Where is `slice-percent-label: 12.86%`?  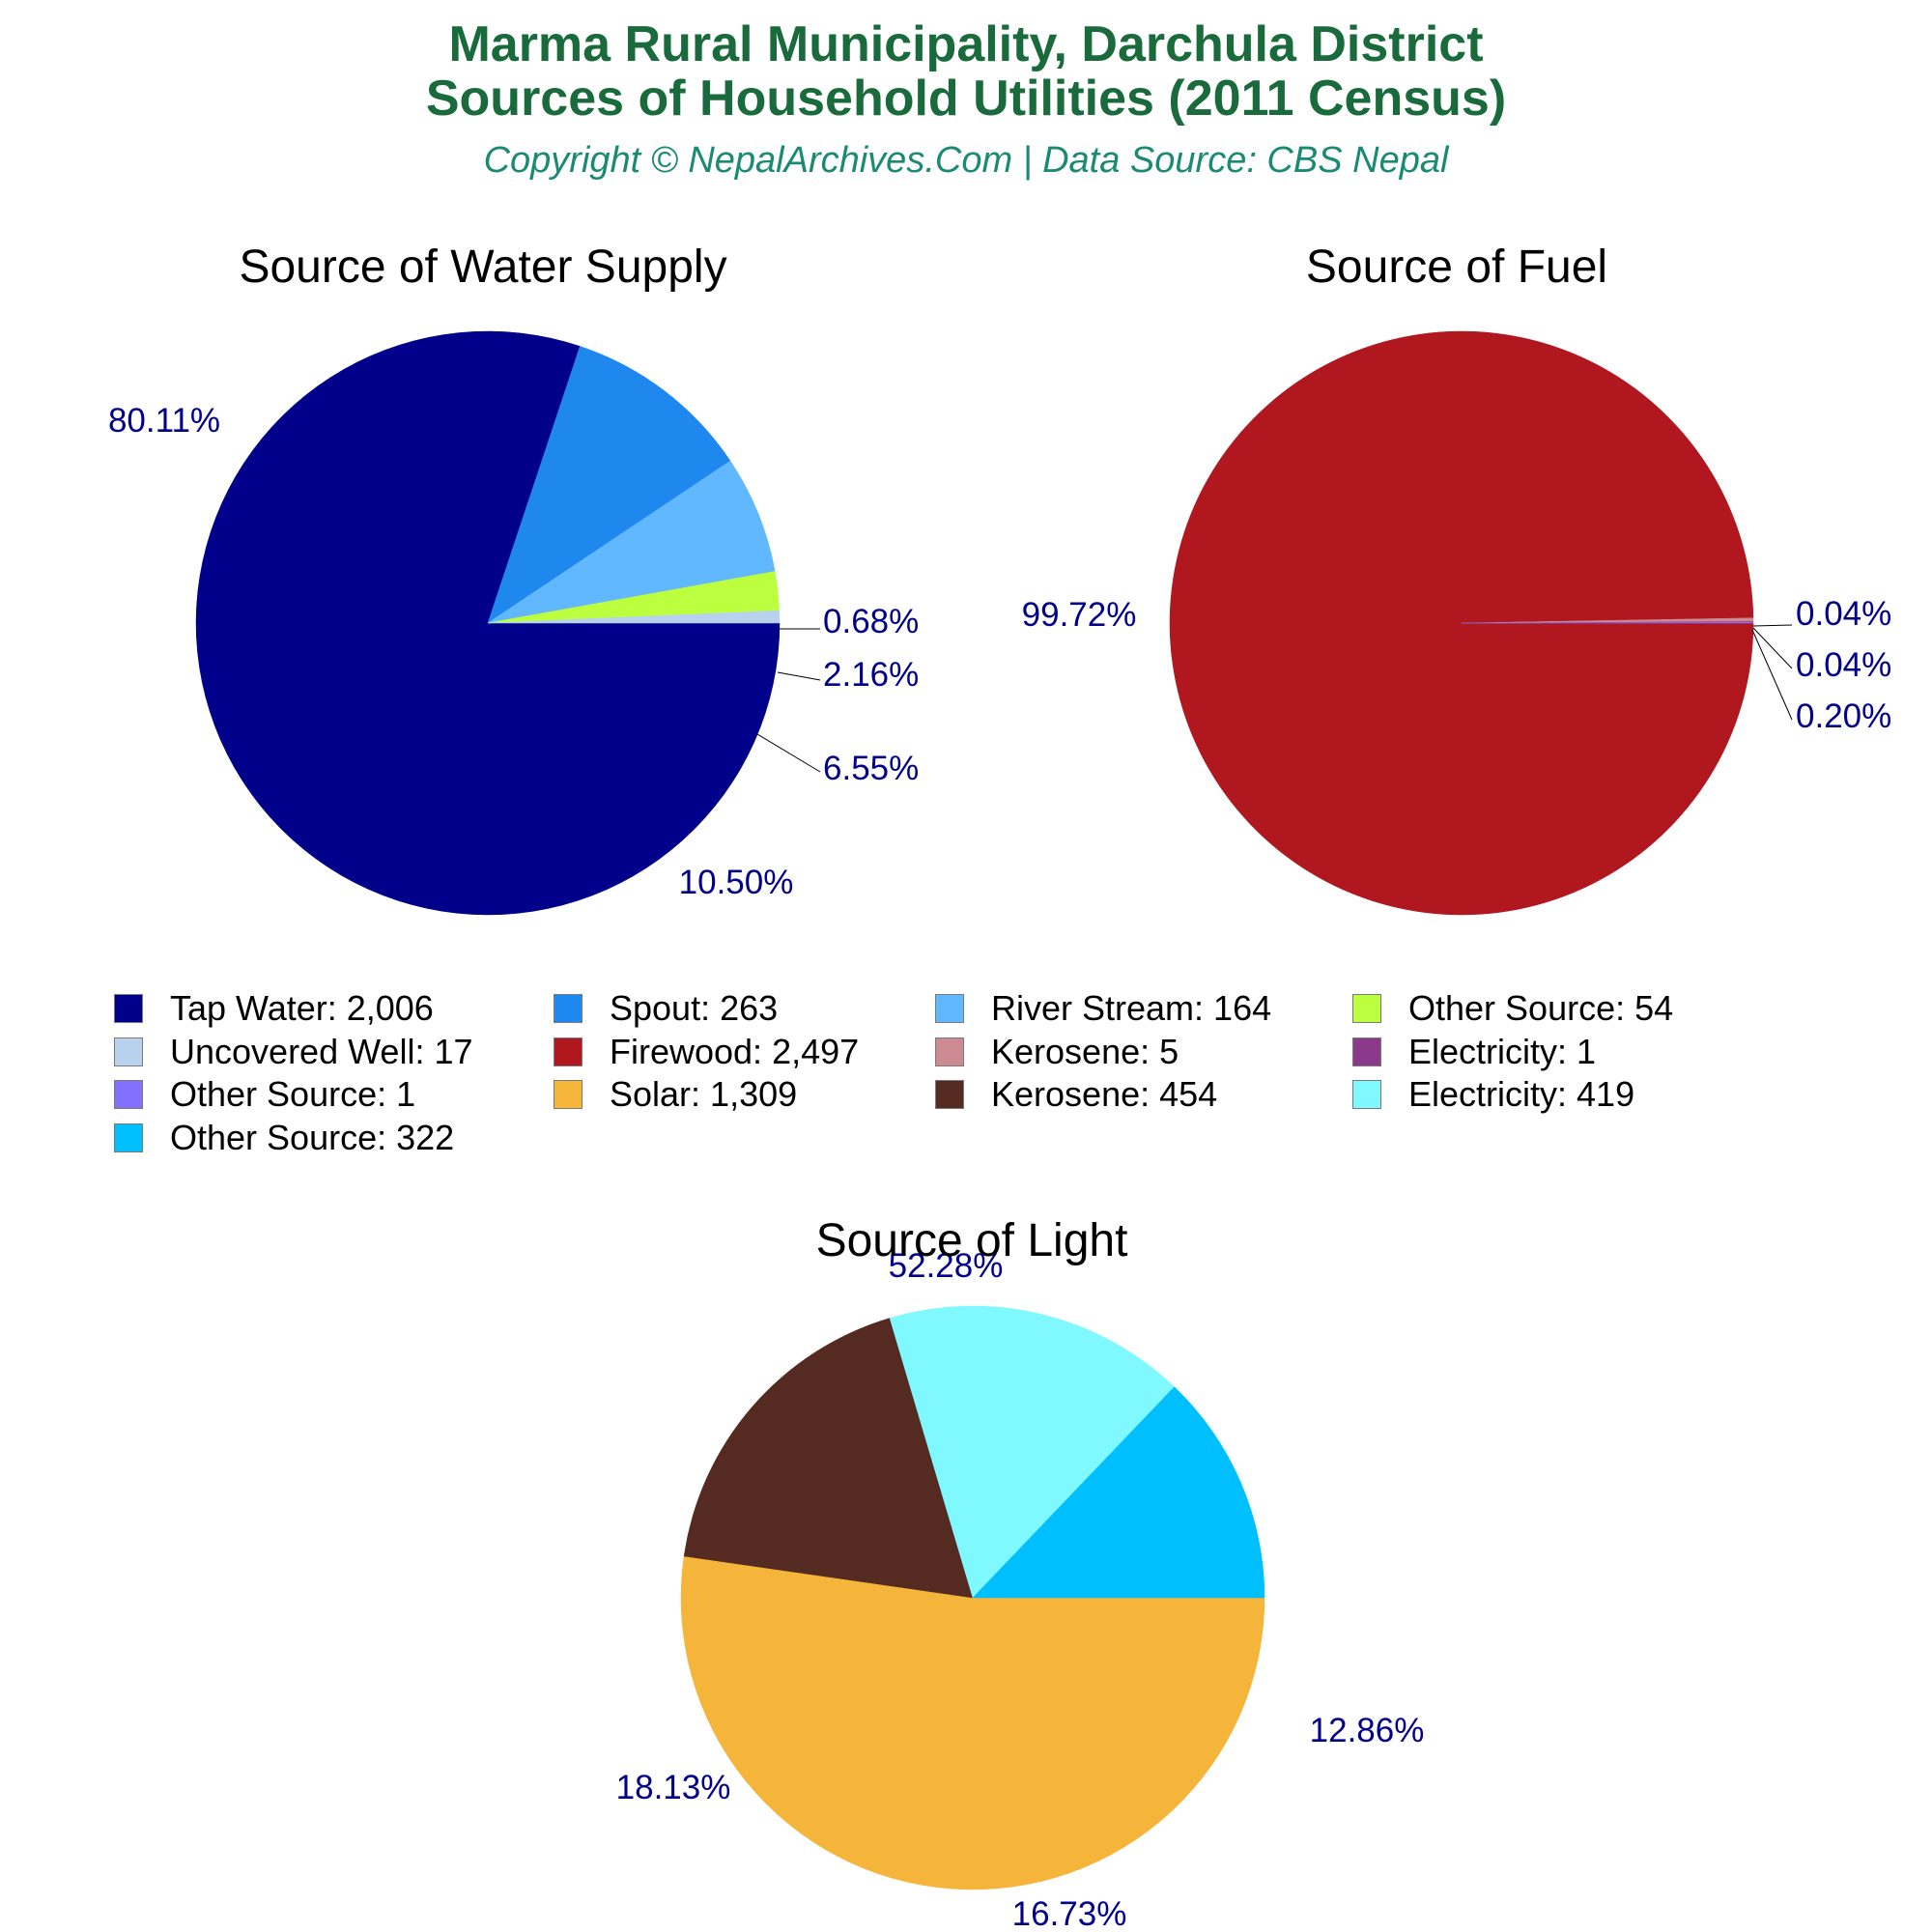
slice-percent-label: 12.86% is located at coordinates (1367, 1730).